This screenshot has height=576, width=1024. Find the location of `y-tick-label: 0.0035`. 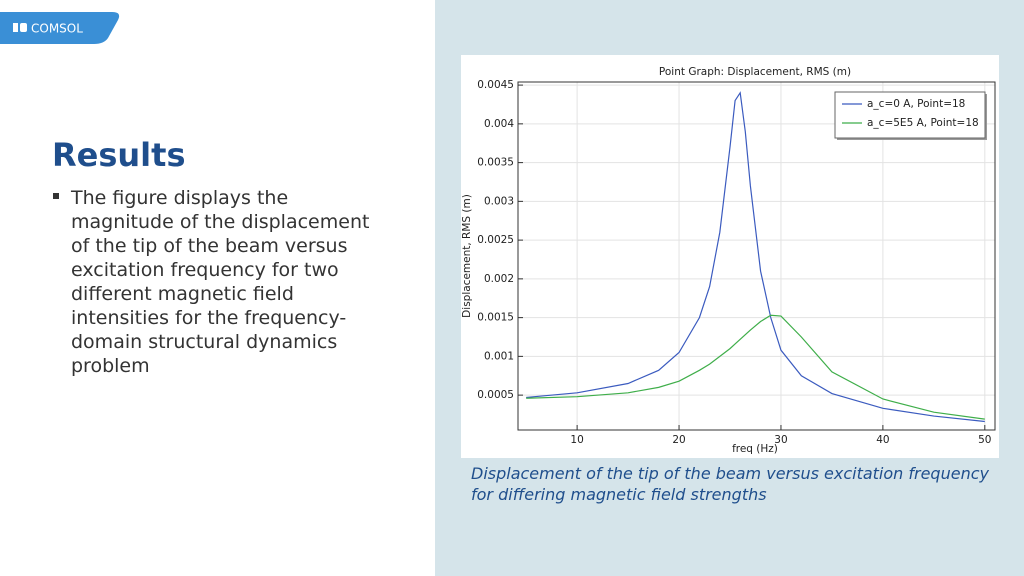

y-tick-label: 0.0035 is located at coordinates (495, 163).